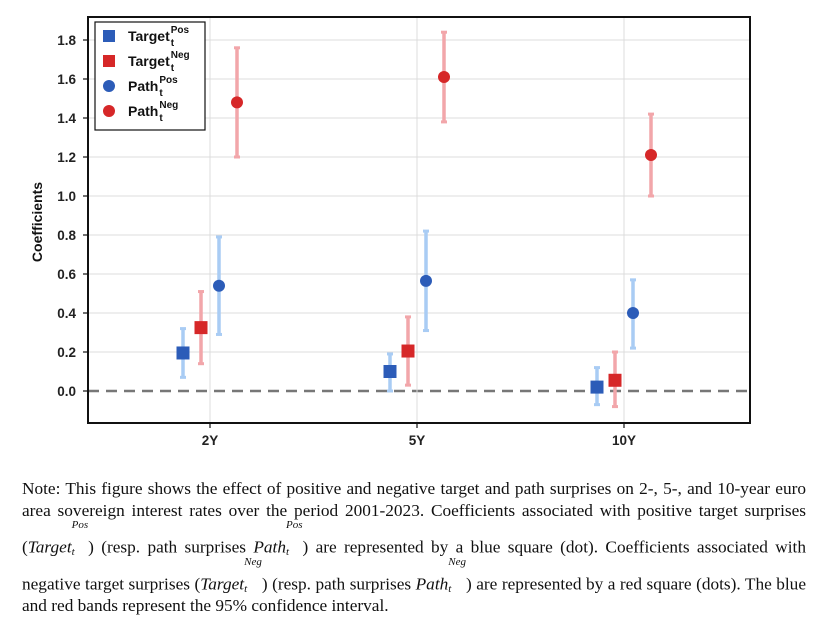 The image size is (826, 629). What do you see at coordinates (66, 40) in the screenshot?
I see `y-tick-label: 1.8` at bounding box center [66, 40].